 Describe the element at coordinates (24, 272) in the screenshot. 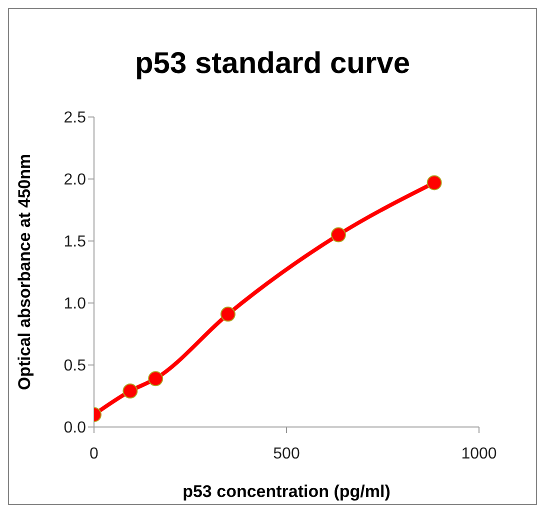

I see `y-axis-title: Optical absorbance at 450nm` at that location.